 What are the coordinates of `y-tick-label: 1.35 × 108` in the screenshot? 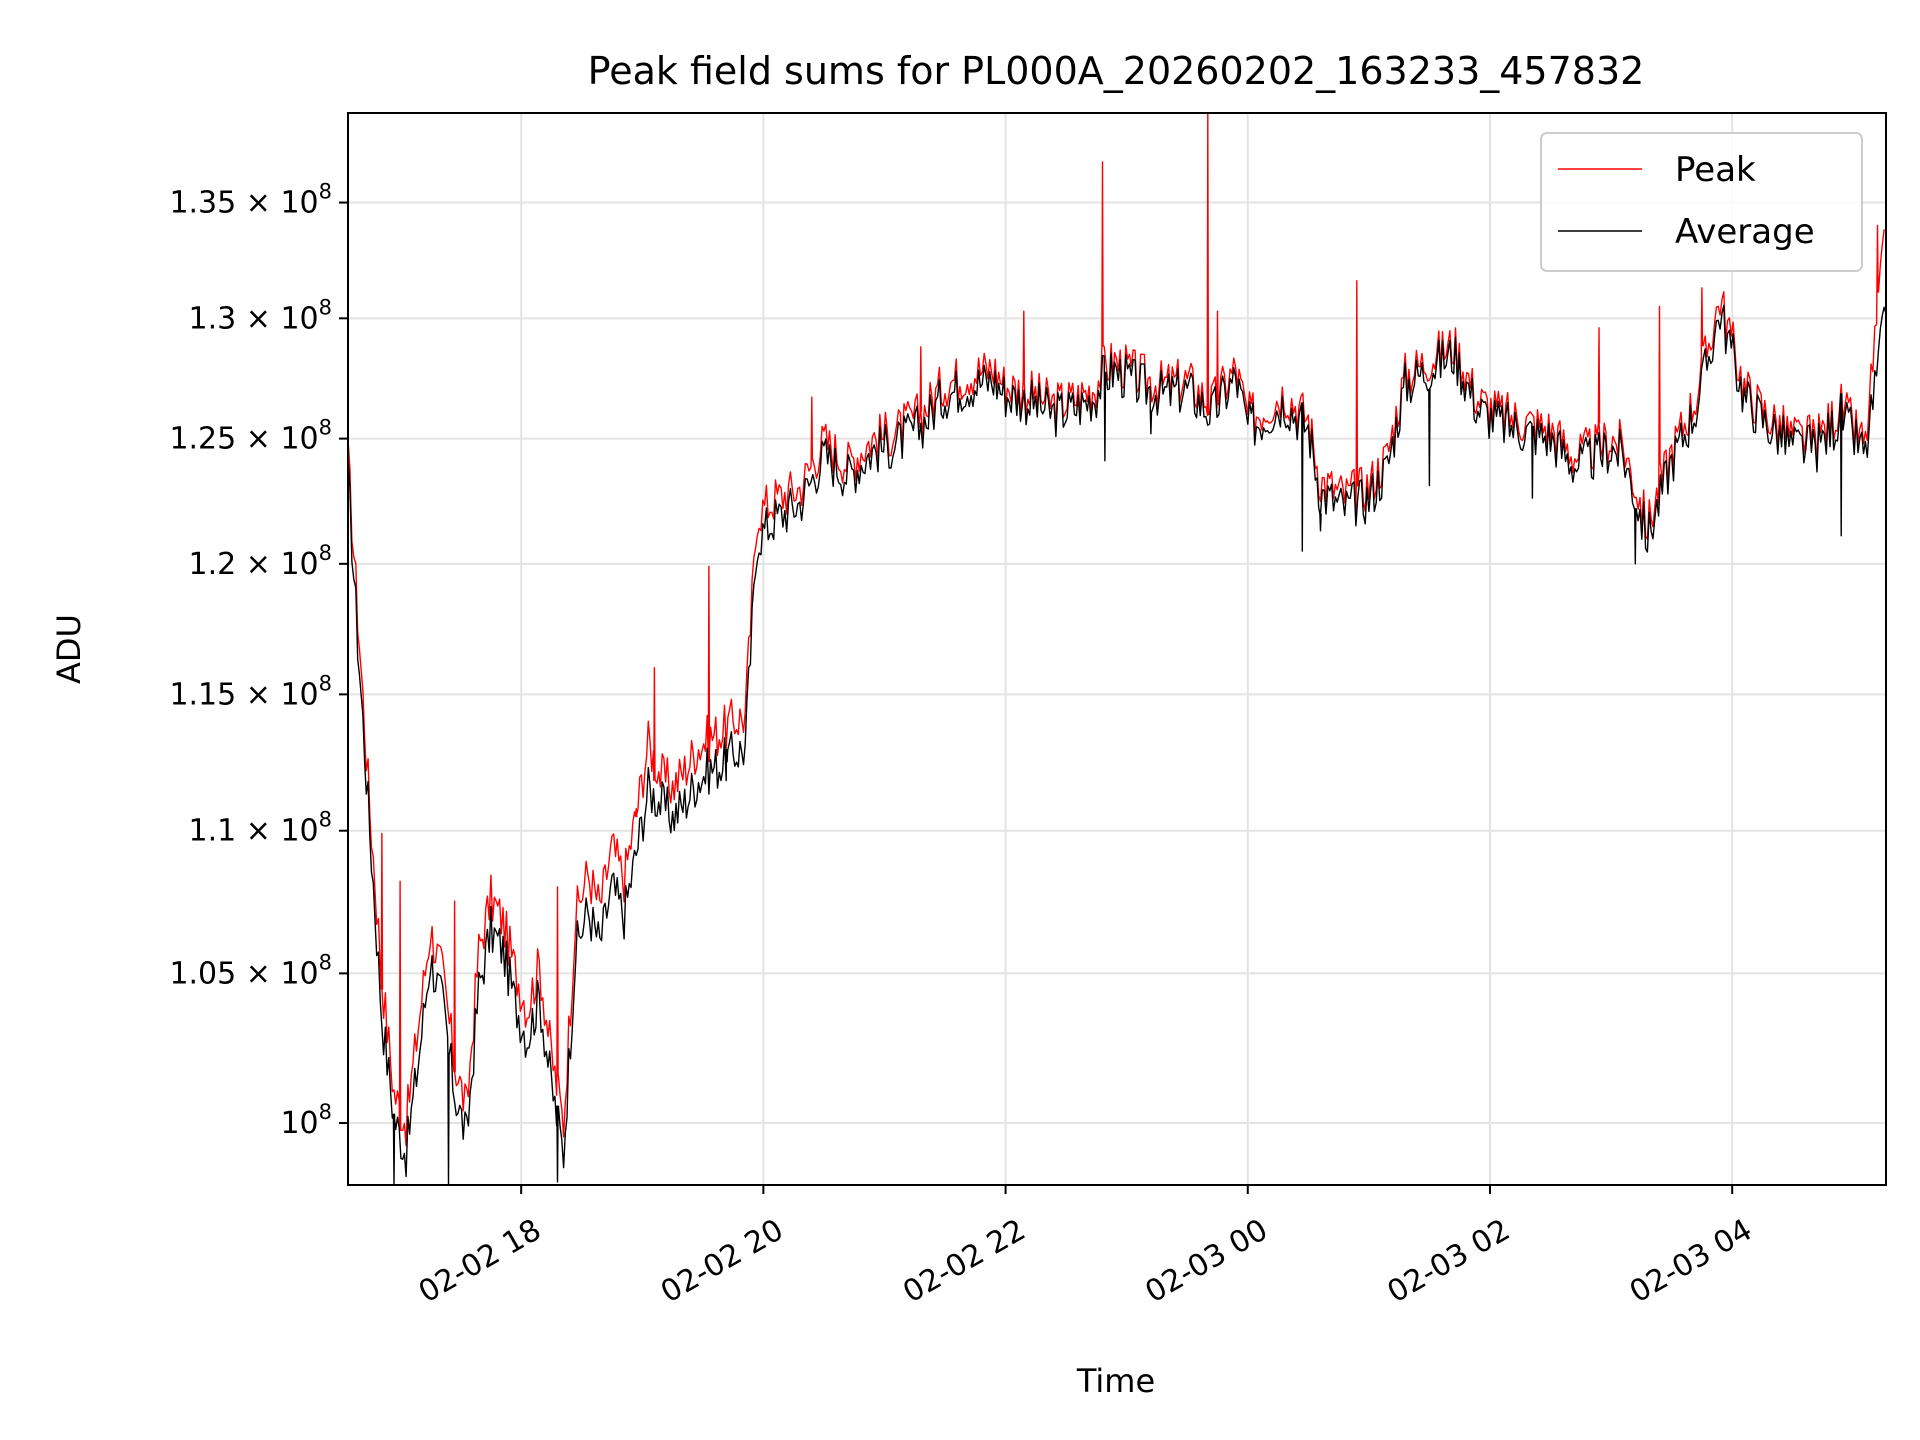 It's located at (250, 200).